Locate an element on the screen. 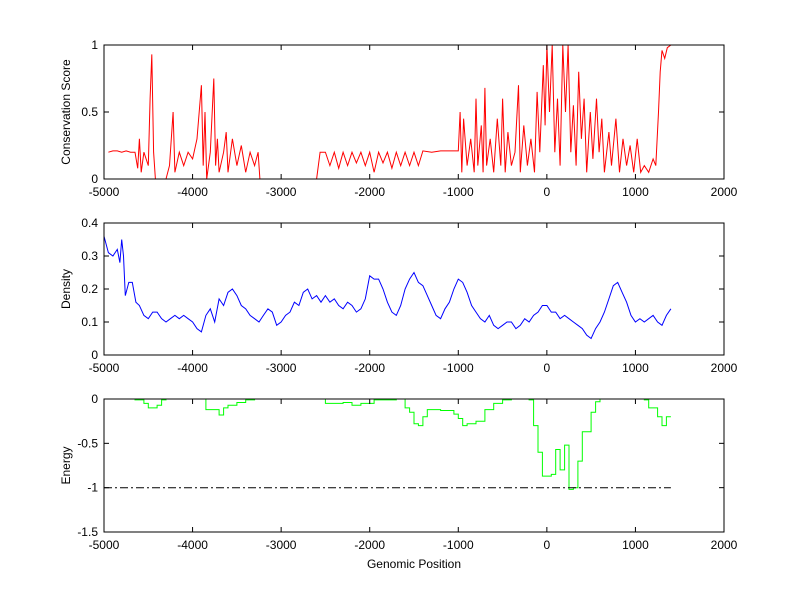 The image size is (800, 604). y-axis-label: Energy is located at coordinates (66, 465).